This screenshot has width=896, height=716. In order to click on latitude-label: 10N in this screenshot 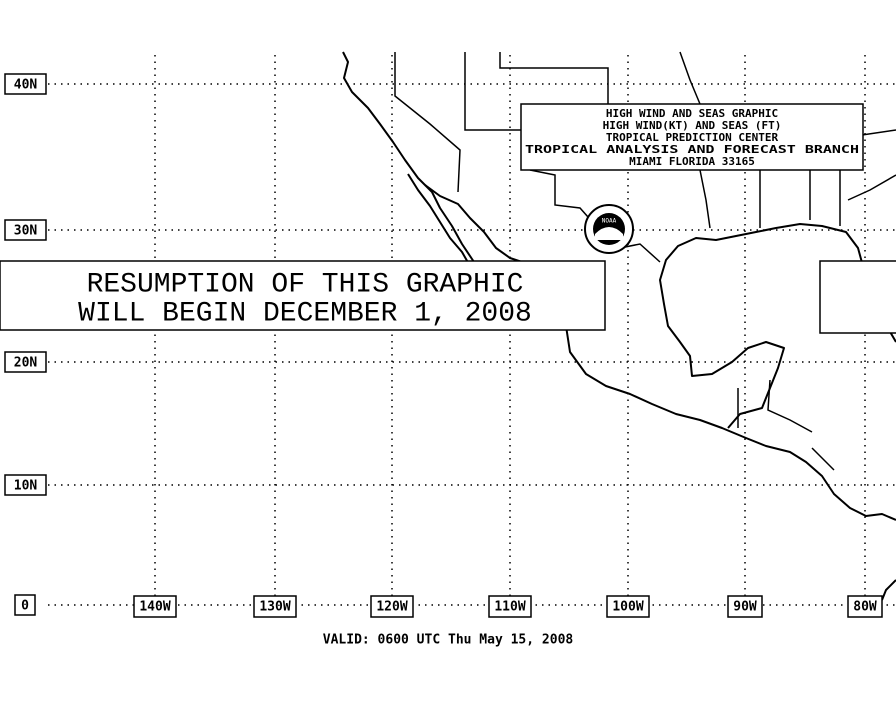, I will do `click(26, 486)`.